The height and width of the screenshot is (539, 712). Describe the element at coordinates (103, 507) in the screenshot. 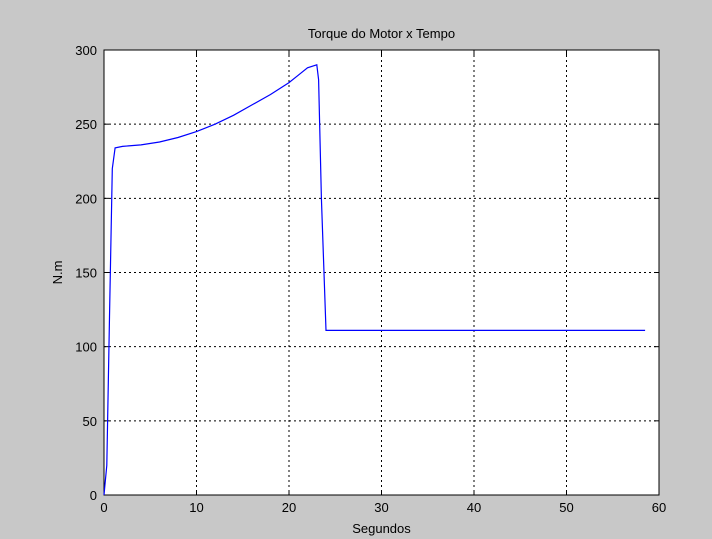

I see `x-tick-label: 0` at that location.